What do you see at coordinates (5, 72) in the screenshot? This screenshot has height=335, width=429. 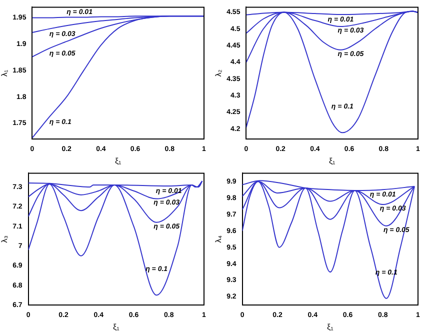 I see `y-axis-title: λ₁` at bounding box center [5, 72].